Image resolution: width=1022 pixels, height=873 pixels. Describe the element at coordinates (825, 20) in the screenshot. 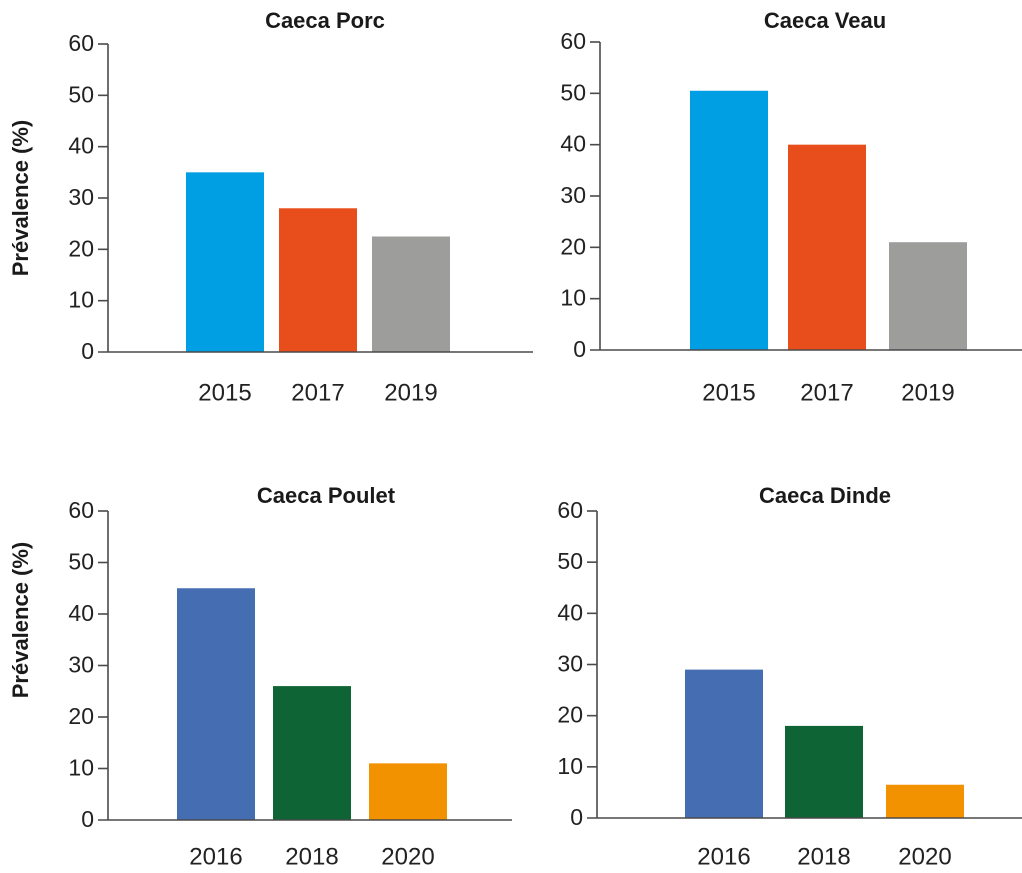

I see `chart-title: Caeca Veau` at that location.